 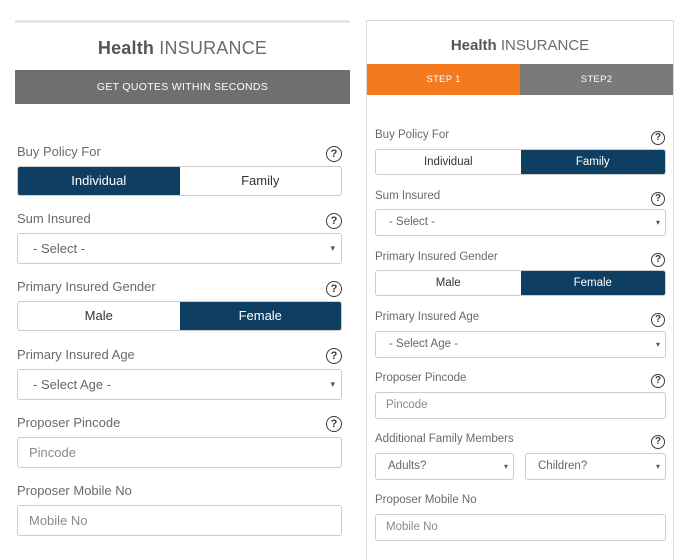 I want to click on children-value: Children?, so click(x=563, y=466).